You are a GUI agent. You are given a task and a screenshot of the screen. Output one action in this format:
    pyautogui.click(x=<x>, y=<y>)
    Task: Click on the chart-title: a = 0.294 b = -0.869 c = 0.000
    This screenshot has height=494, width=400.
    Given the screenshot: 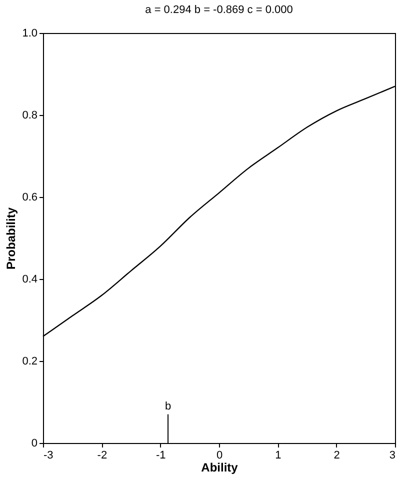 What is the action you would take?
    pyautogui.click(x=219, y=10)
    